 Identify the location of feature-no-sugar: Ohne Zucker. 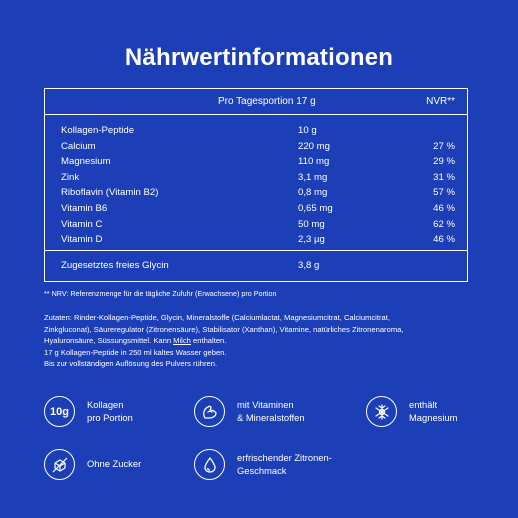
(92, 464).